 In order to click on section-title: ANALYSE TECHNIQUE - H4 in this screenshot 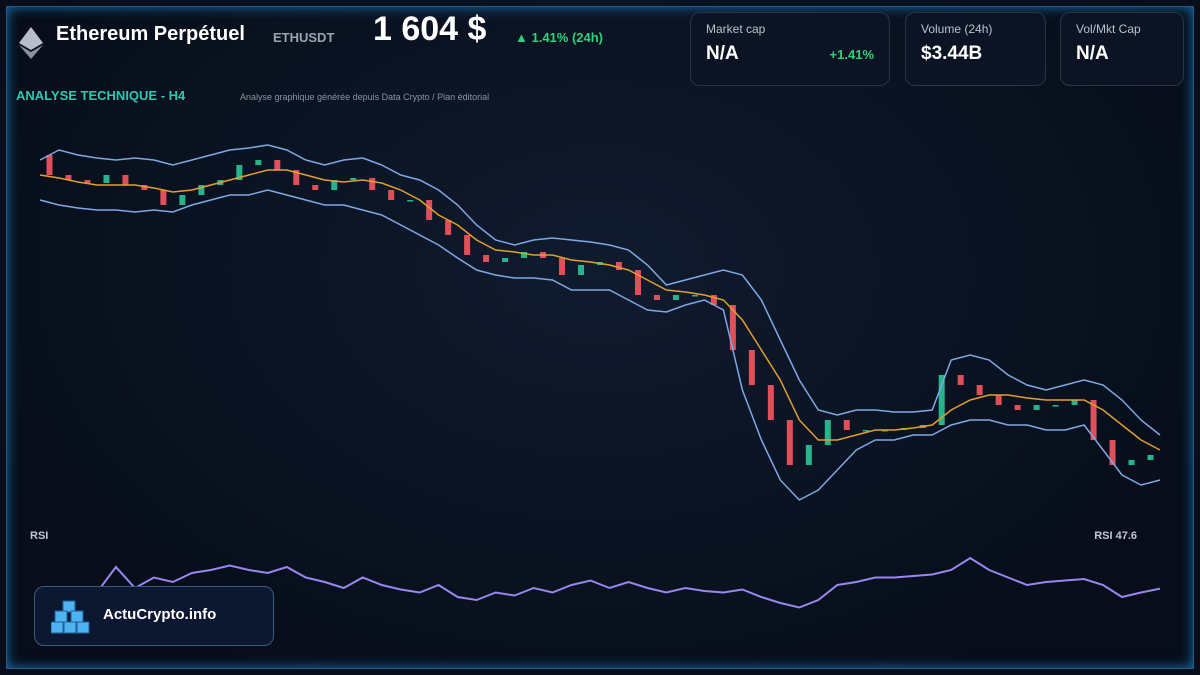, I will do `click(101, 95)`.